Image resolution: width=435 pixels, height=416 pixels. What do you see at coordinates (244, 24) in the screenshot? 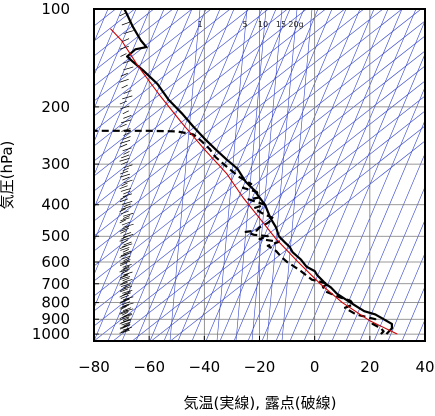
I see `mixing-ratio-label: 5` at bounding box center [244, 24].